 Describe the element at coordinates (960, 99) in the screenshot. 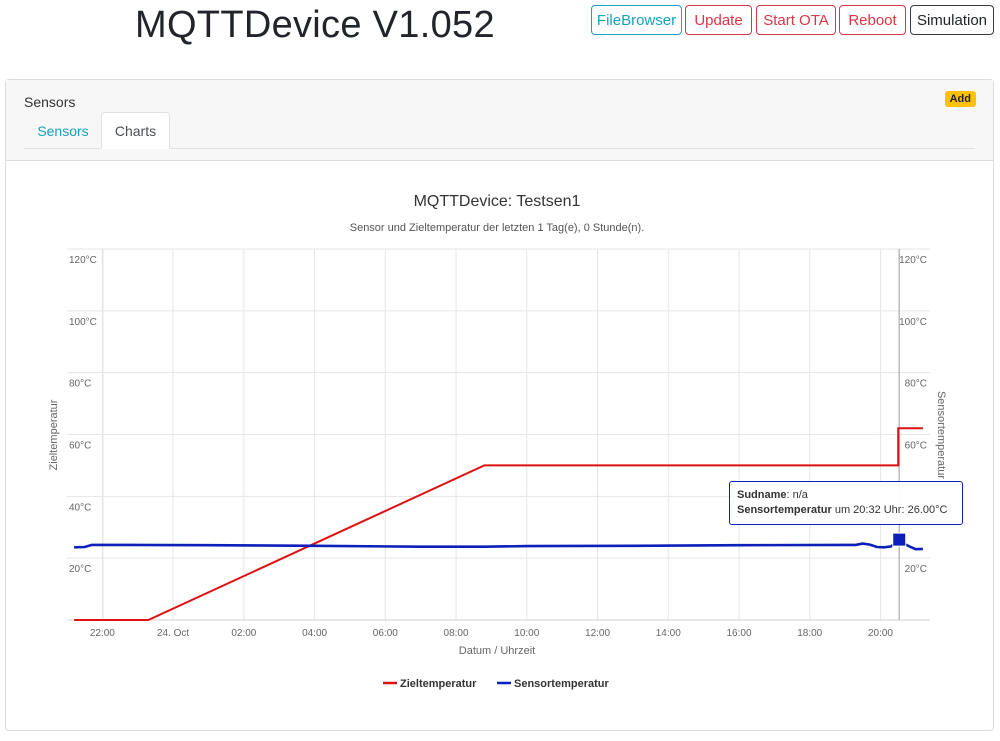

I see `add-button: Add` at that location.